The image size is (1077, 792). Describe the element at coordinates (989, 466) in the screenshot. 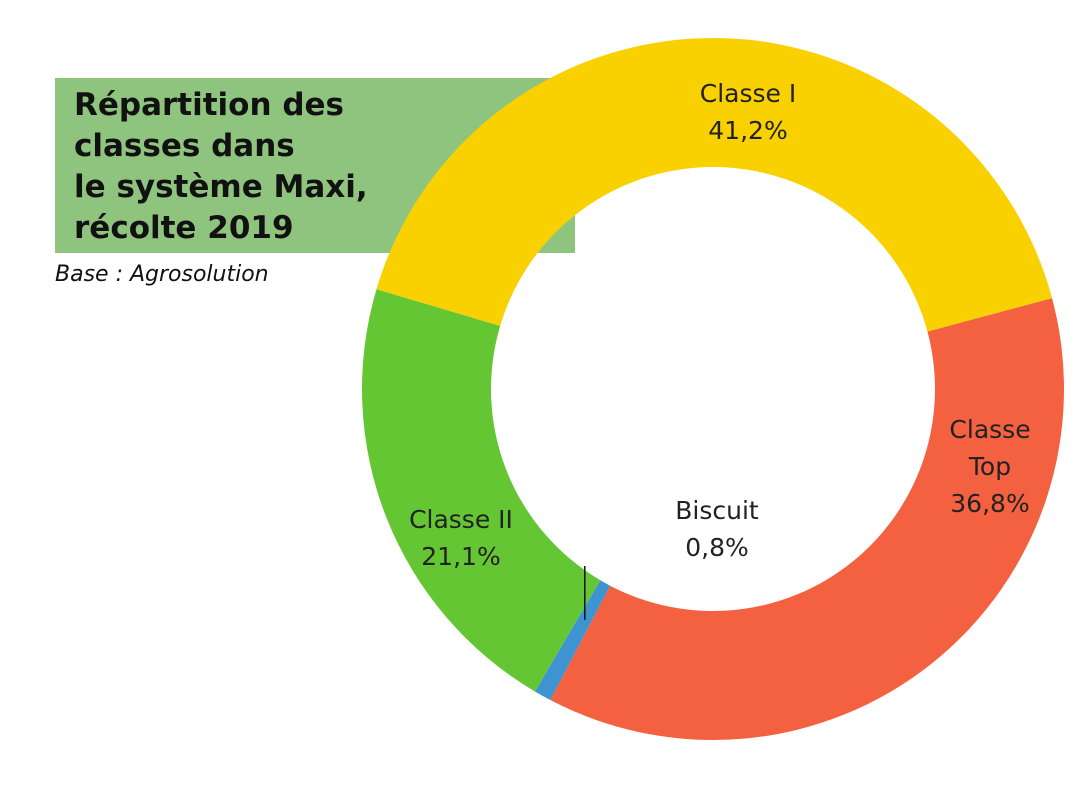

I see `label-classe-top: Classe Top 36,8%` at that location.